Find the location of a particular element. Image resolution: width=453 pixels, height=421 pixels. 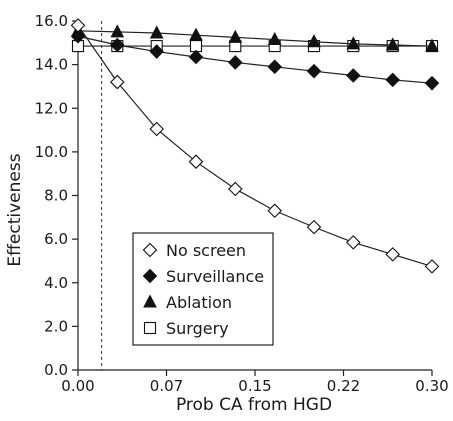

legend-box is located at coordinates (203, 289).